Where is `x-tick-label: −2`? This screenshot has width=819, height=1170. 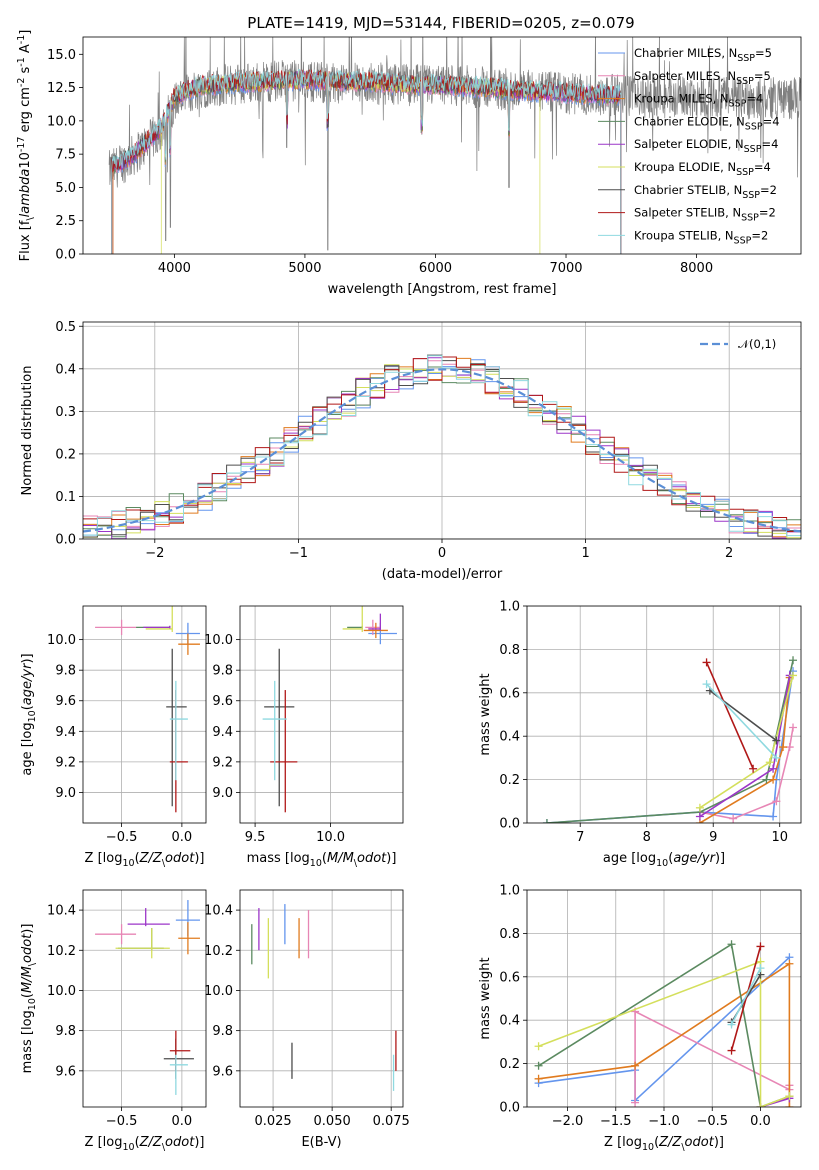 x-tick-label: −2 is located at coordinates (154, 553).